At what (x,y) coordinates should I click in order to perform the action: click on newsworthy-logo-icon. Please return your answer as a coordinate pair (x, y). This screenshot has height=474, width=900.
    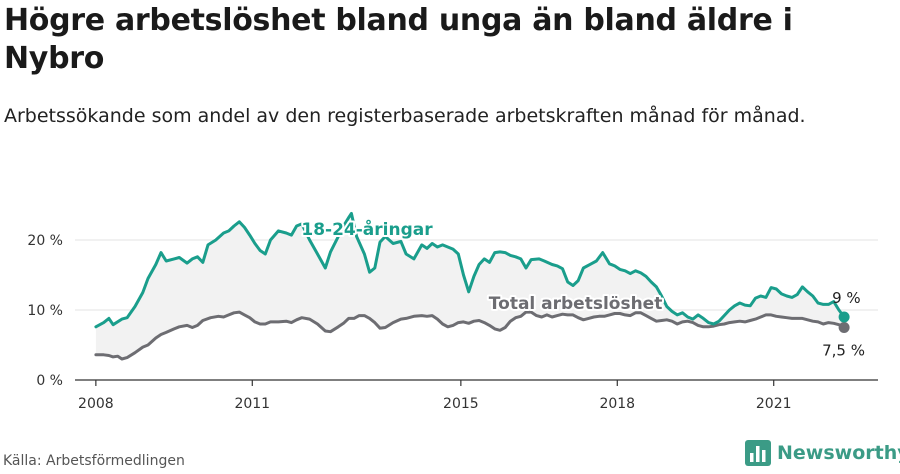
    Looking at the image, I should click on (758, 453).